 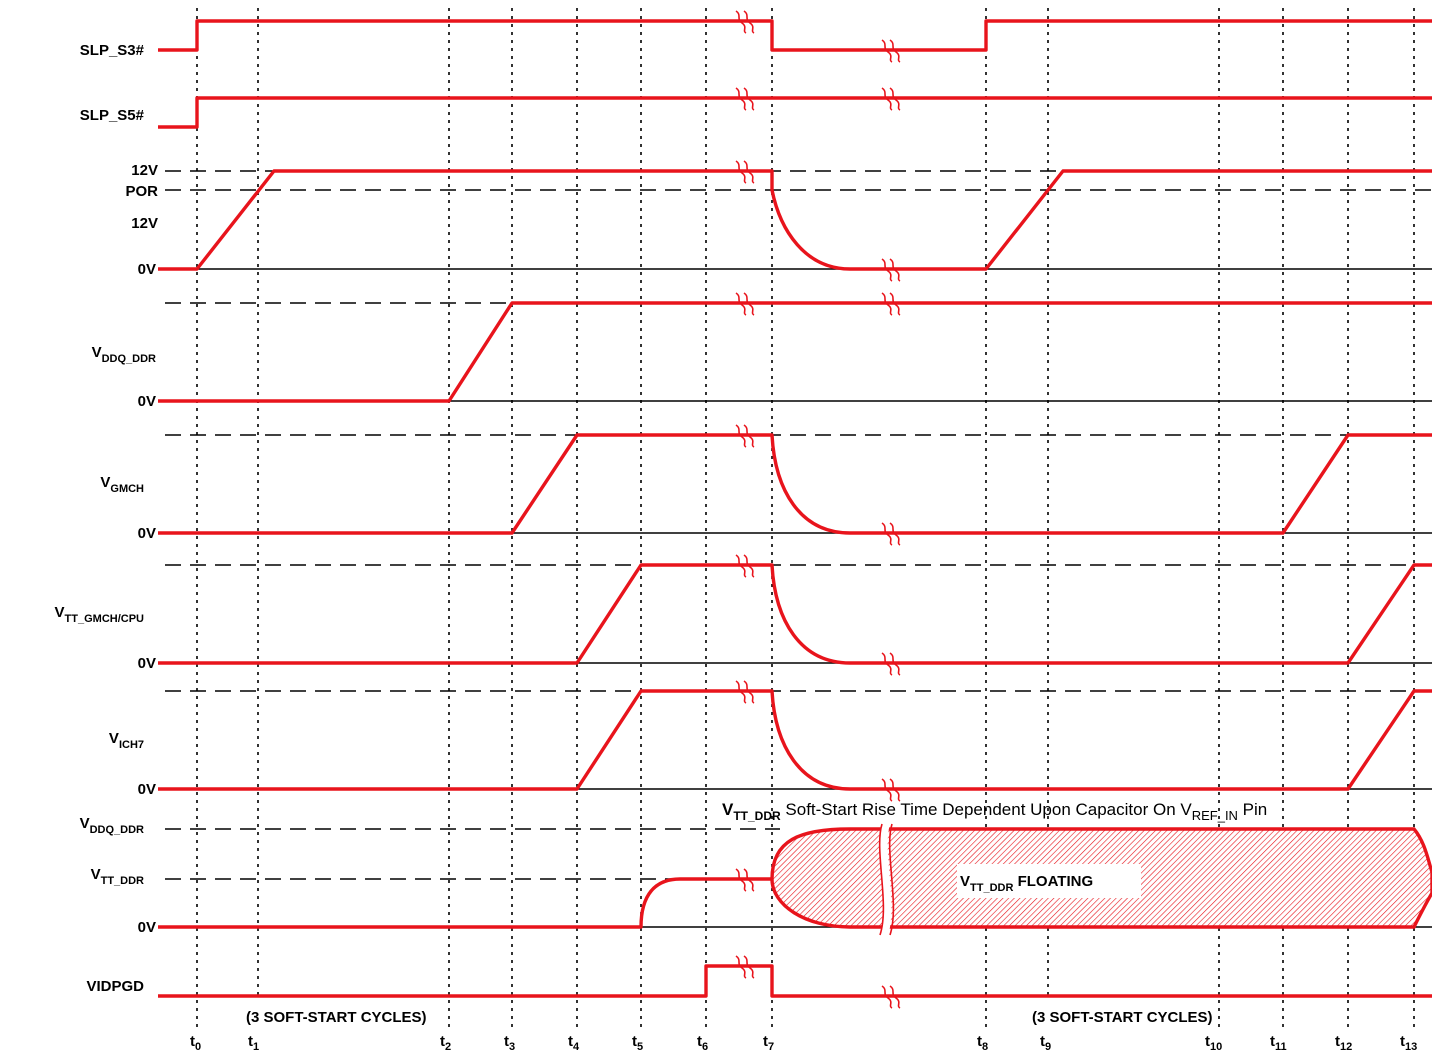 What do you see at coordinates (1122, 1017) in the screenshot?
I see `soft-start-cycles-label-2: (3 SOFT-START CYCLES)` at bounding box center [1122, 1017].